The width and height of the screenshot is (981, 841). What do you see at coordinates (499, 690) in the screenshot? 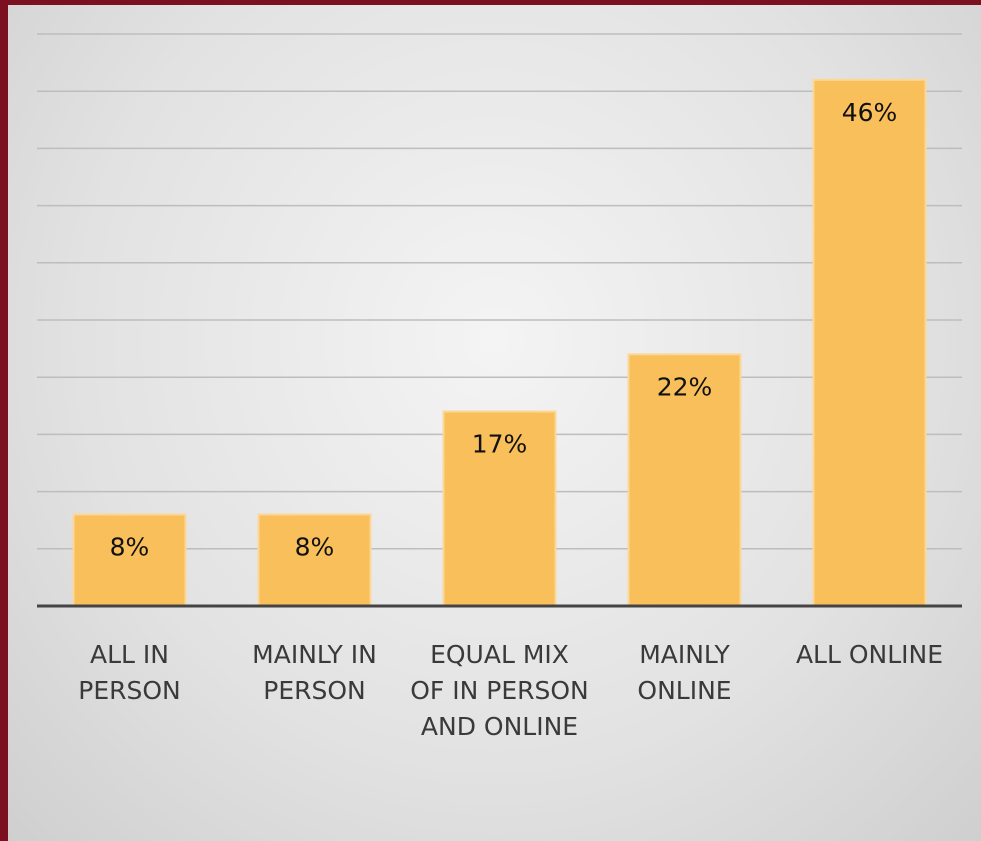
I see `x-tick-label: EQUAL MIX OF IN PERSON AND ONLINE` at bounding box center [499, 690].